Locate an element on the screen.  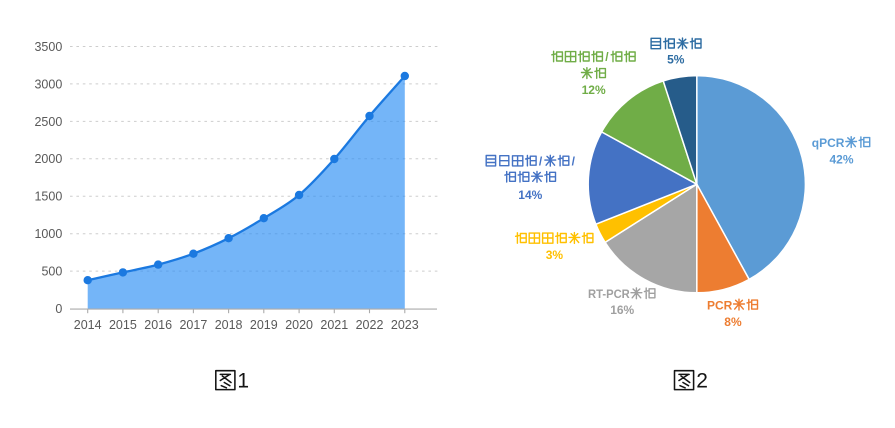
svg-text: PCR is located at coordinates (720, 305).